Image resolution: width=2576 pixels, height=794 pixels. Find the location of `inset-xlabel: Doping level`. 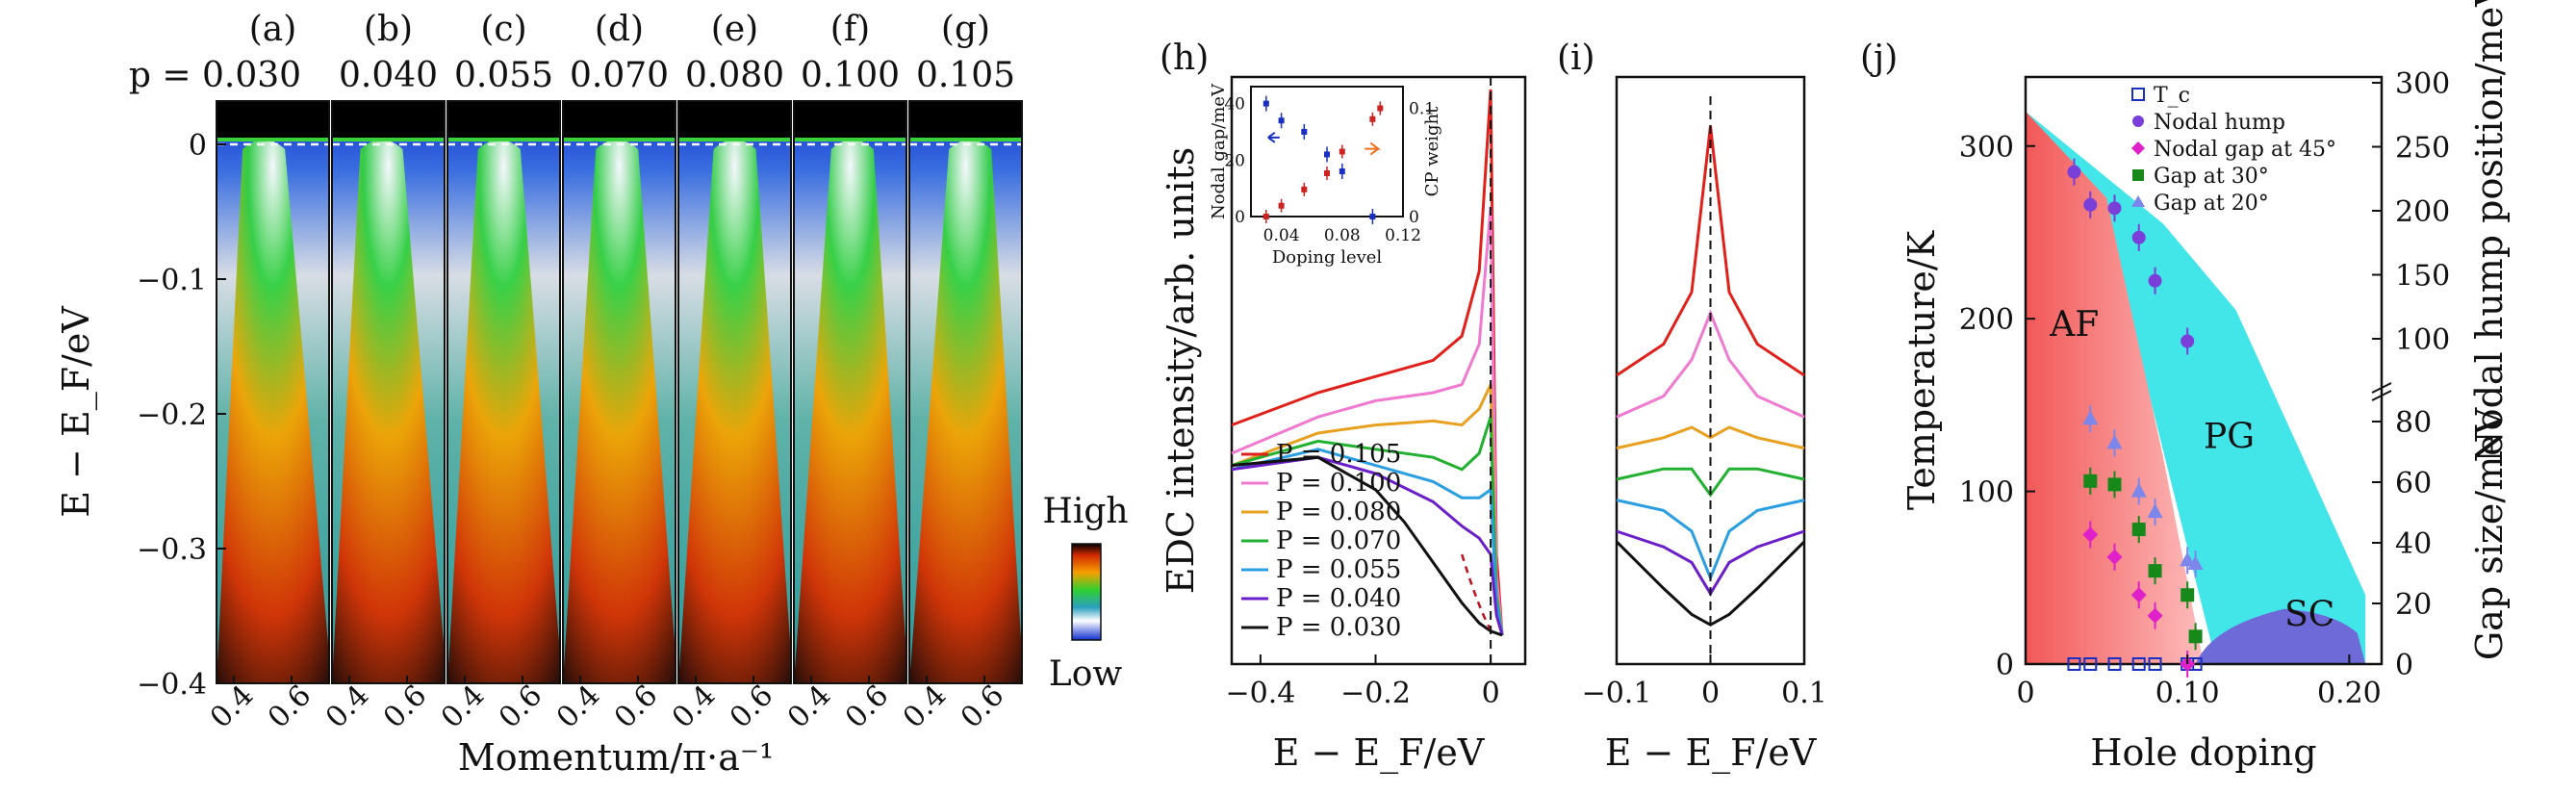

inset-xlabel: Doping level is located at coordinates (1327, 257).